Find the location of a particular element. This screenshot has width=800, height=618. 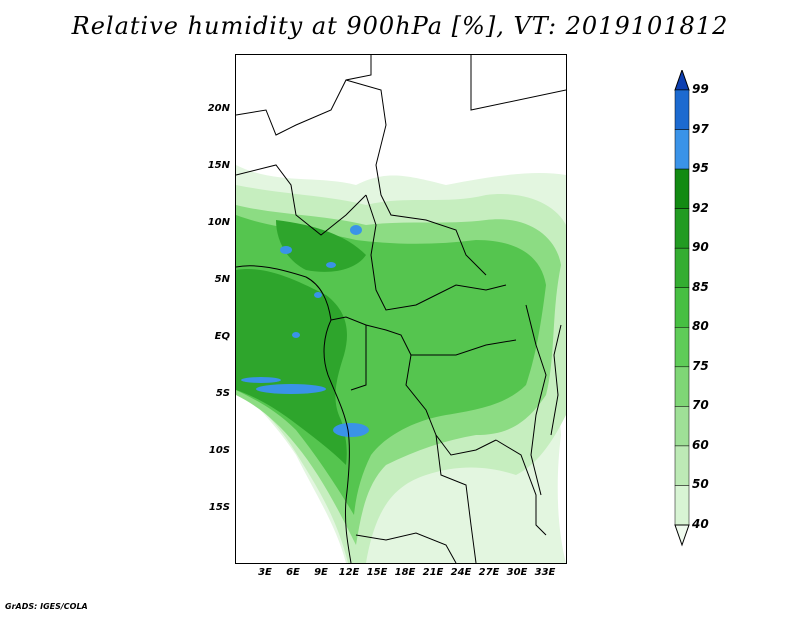

colorbar-label: 70 is located at coordinates (700, 405).